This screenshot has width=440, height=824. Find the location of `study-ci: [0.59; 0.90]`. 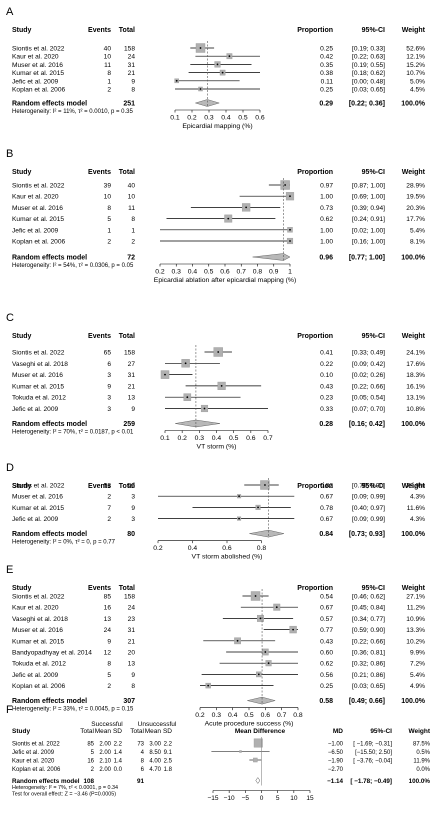

study-ci: [0.59; 0.90] is located at coordinates (368, 630).